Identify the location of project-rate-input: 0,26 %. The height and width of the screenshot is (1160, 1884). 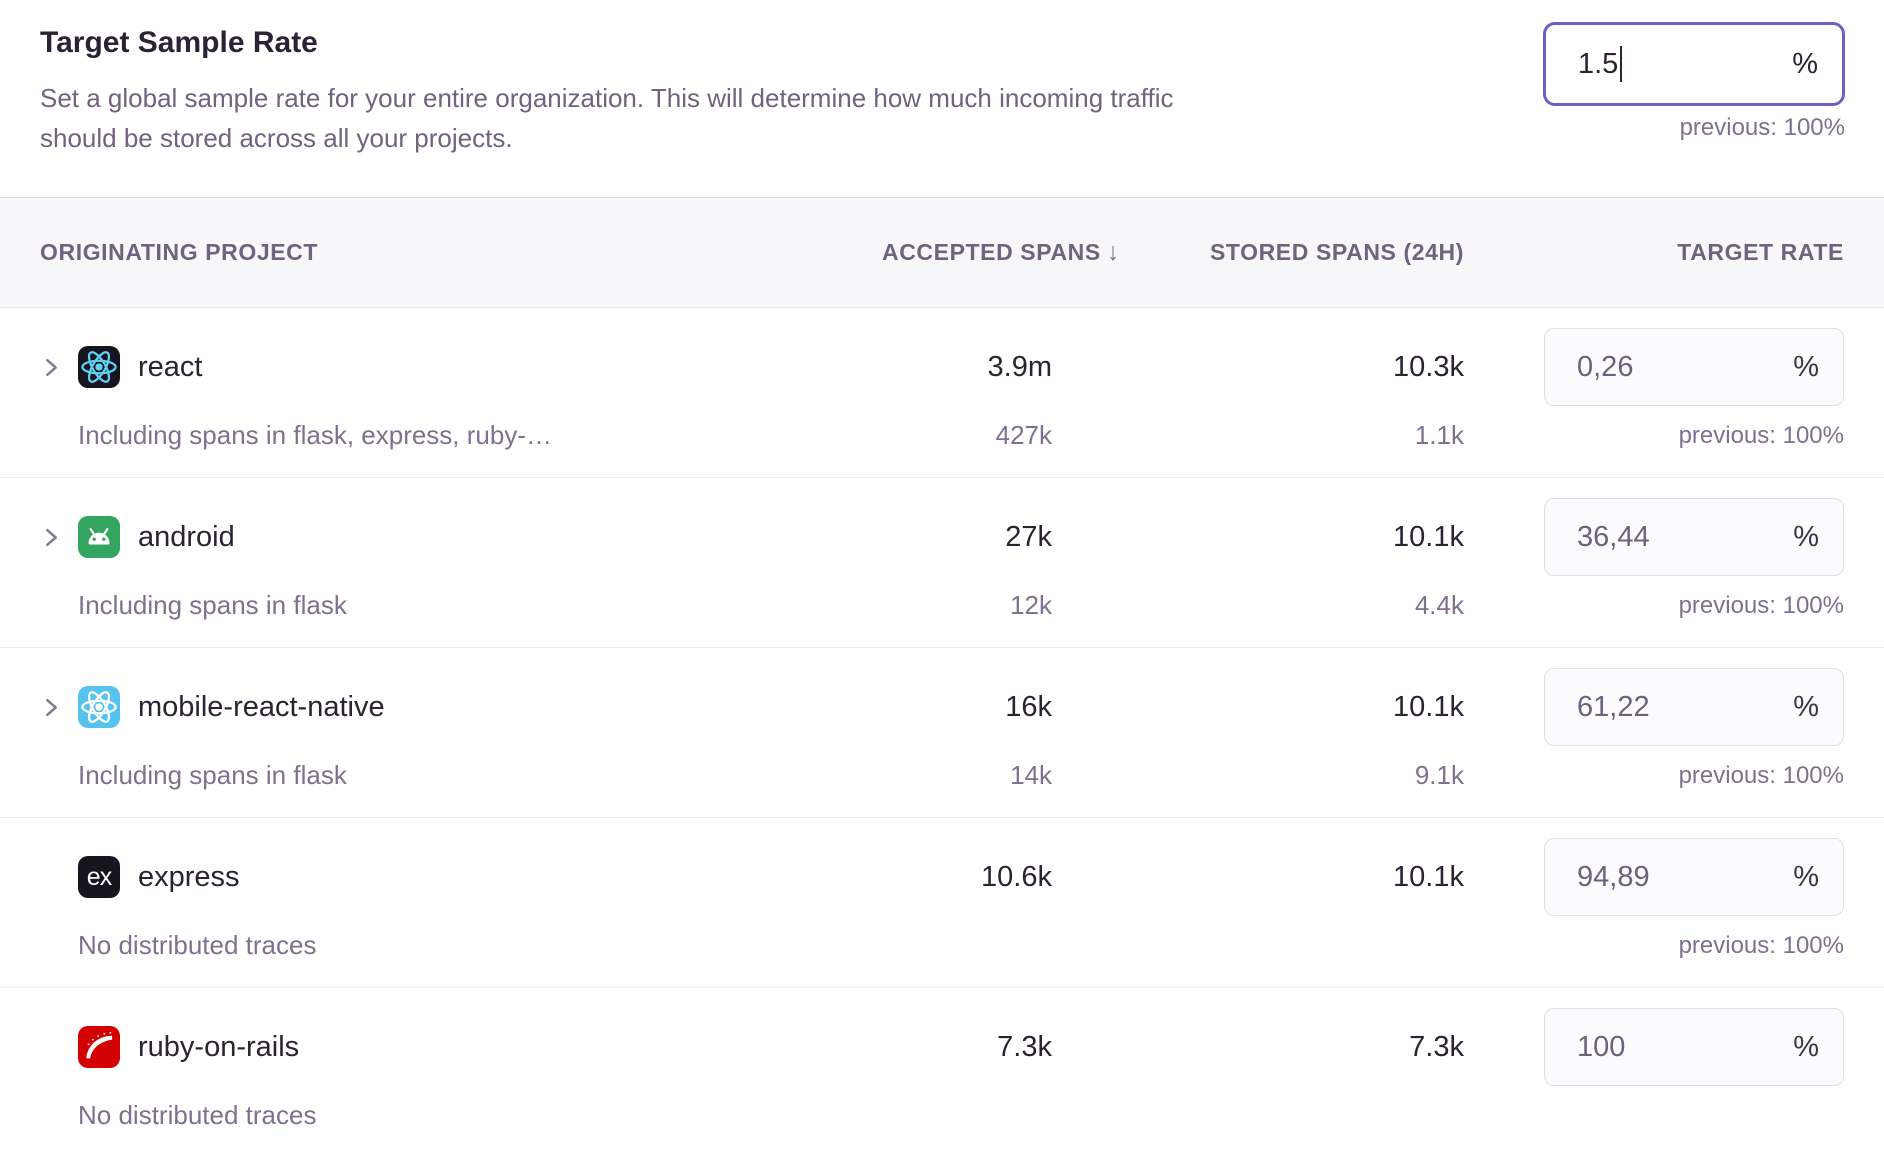
(1694, 367).